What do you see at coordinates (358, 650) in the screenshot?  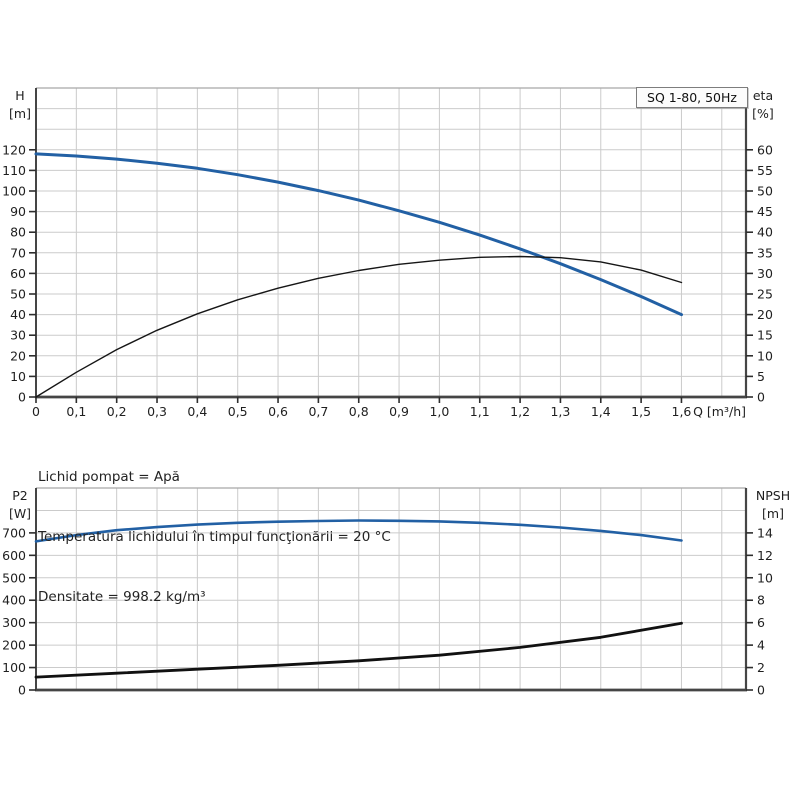 I see `npsh-curve` at bounding box center [358, 650].